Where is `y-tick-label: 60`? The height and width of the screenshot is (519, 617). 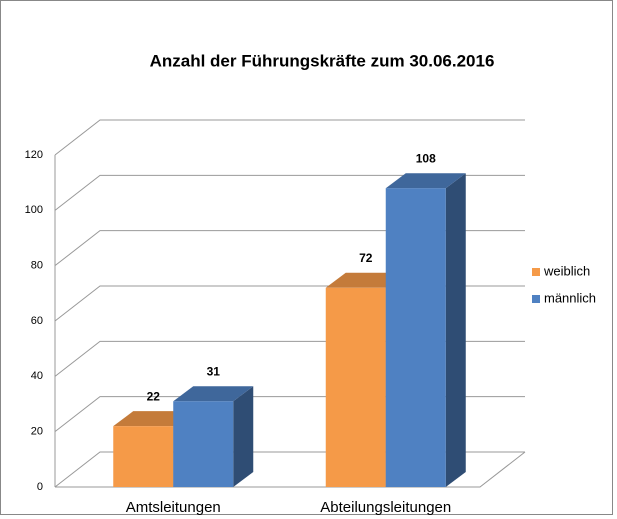
y-tick-label: 60 is located at coordinates (37, 321).